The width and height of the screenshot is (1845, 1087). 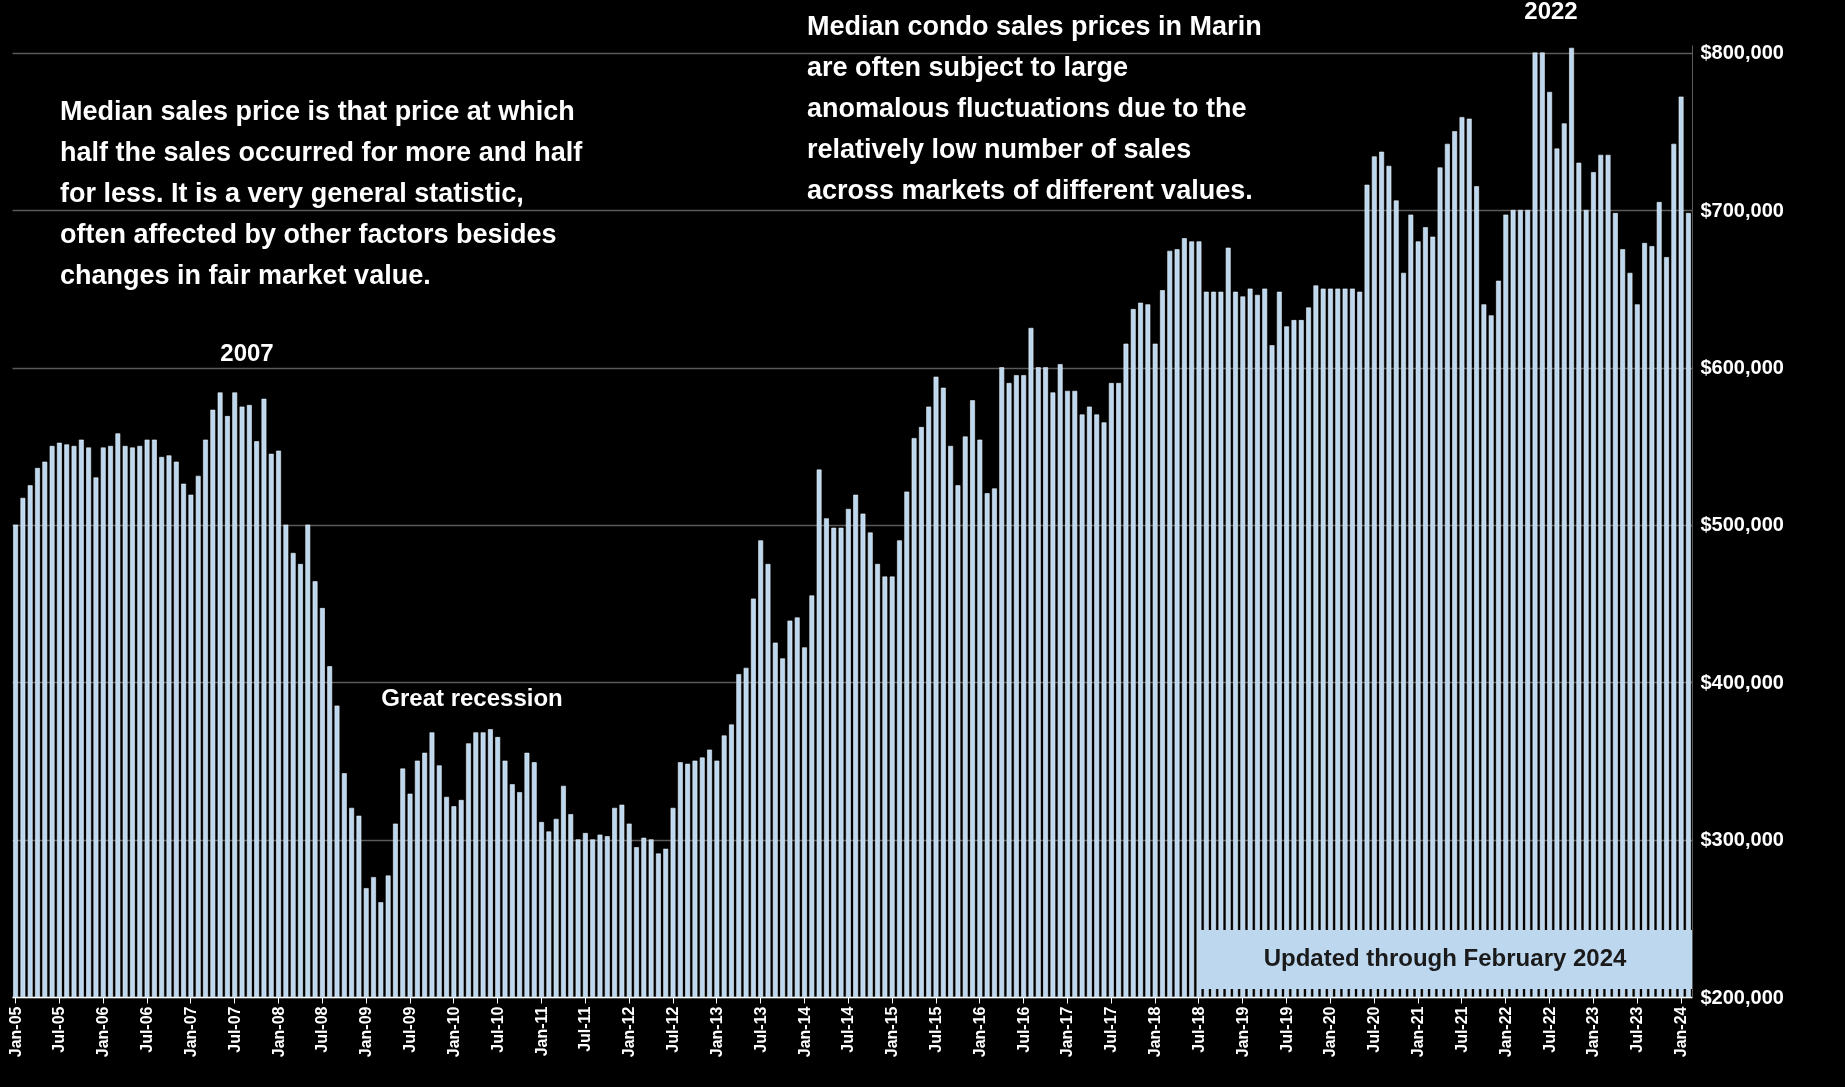 What do you see at coordinates (1242, 1032) in the screenshot?
I see `x-tick-label: Jan-19` at bounding box center [1242, 1032].